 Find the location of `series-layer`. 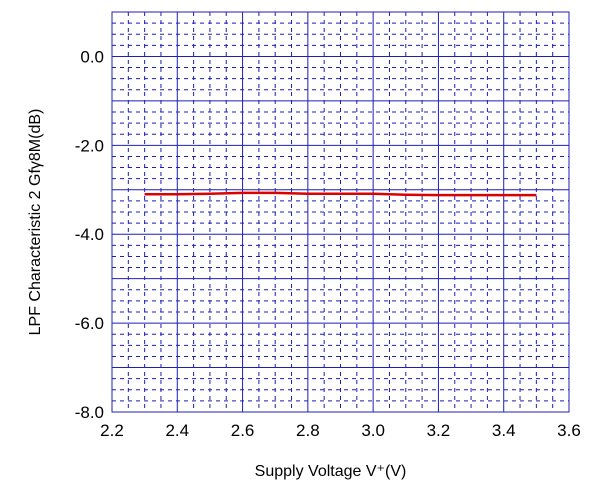

series-layer is located at coordinates (340, 194).